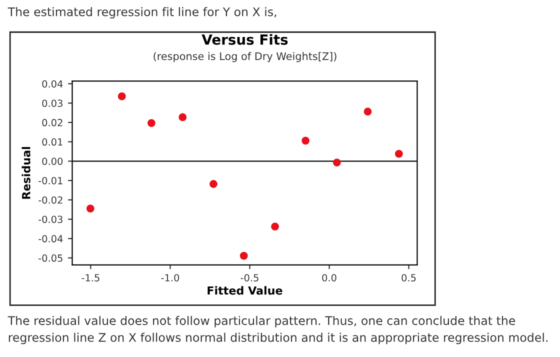 This screenshot has height=357, width=560. Describe the element at coordinates (91, 278) in the screenshot. I see `x-tick-label: -1.5` at that location.